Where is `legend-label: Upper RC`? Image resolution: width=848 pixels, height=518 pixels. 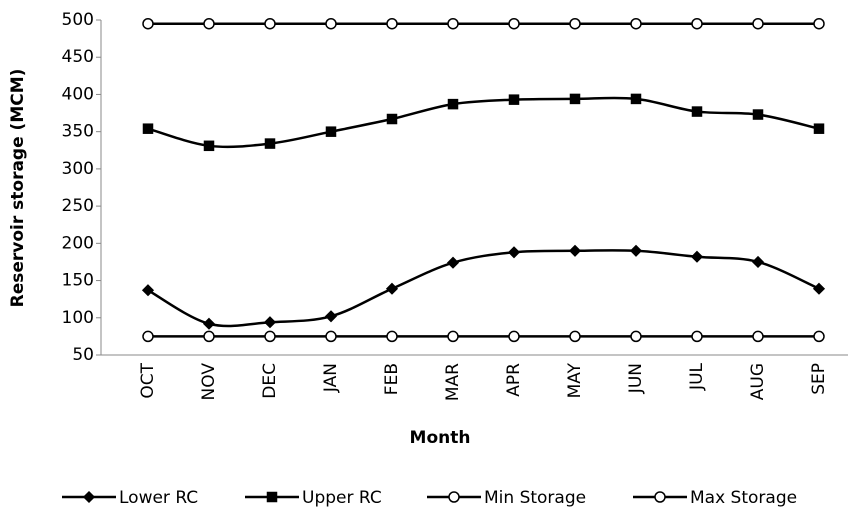
legend-label: Upper RC is located at coordinates (342, 498).